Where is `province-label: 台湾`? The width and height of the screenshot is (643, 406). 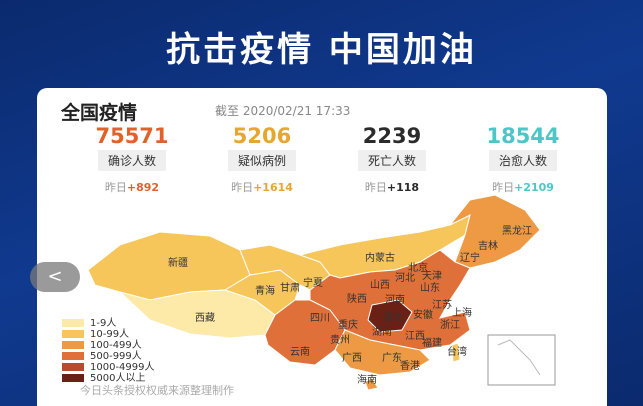
province-label: 台湾 is located at coordinates (457, 351).